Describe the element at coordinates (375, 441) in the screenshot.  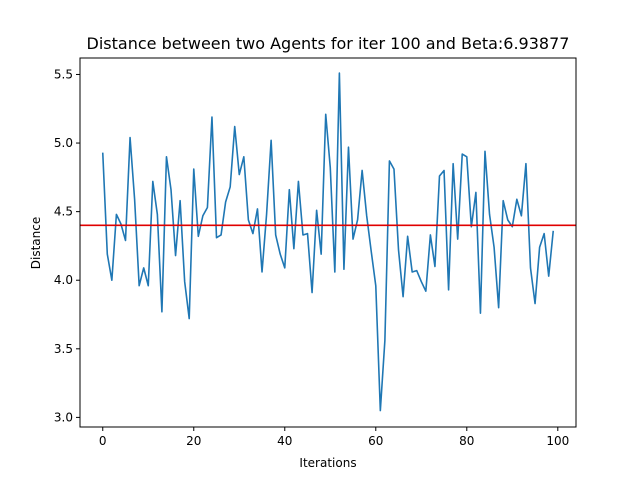
I see `x-tick-label: 60` at that location.